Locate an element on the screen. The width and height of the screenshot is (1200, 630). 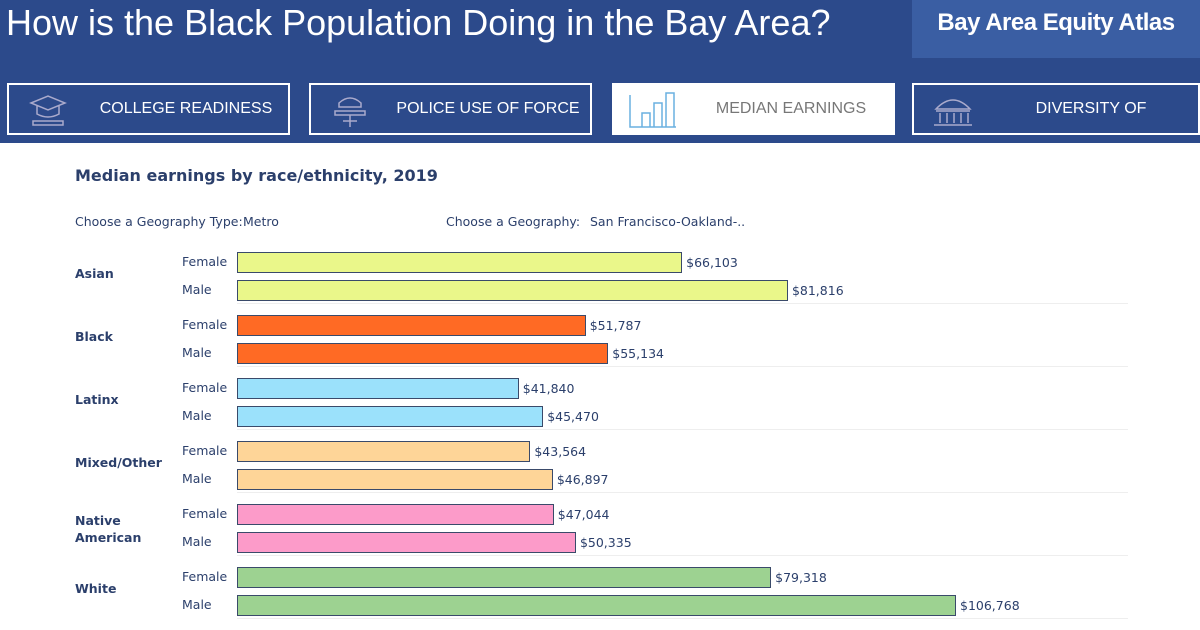
group-label: Mixed/Other is located at coordinates (118, 462).